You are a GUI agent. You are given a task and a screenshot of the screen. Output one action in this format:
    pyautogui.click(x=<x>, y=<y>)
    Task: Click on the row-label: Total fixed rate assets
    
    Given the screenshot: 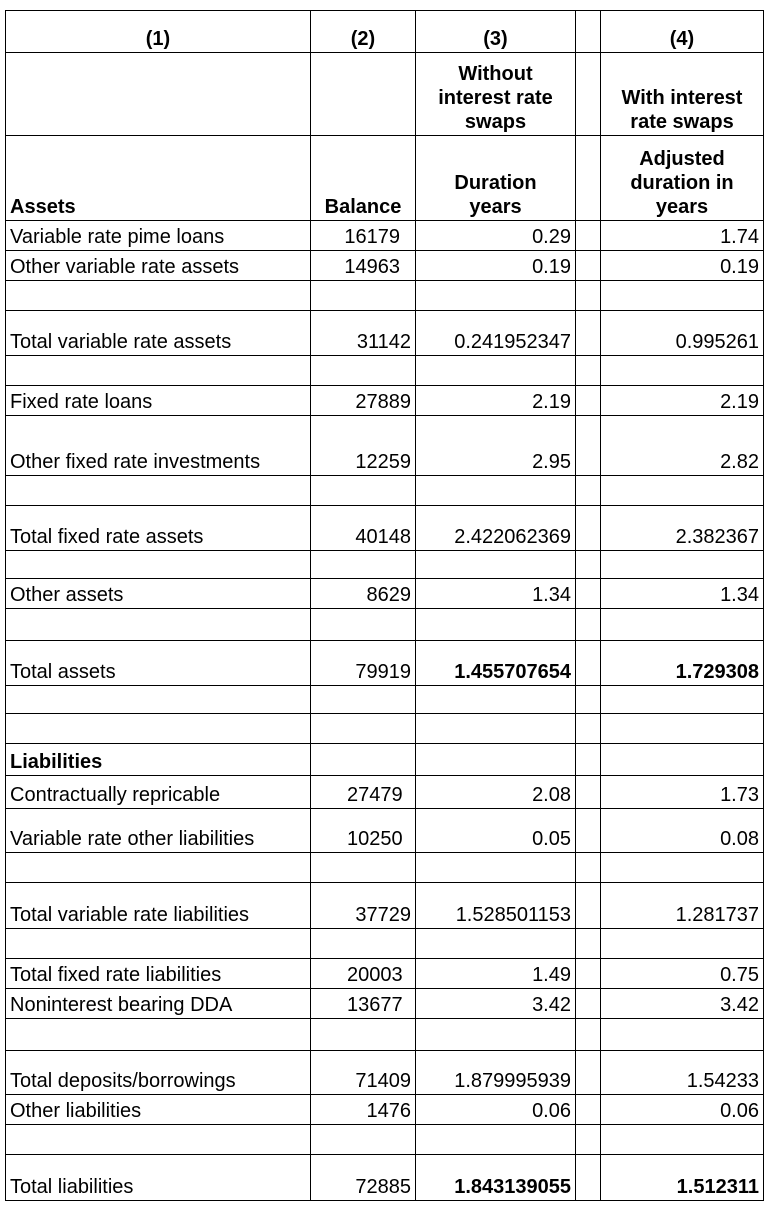 What is the action you would take?
    pyautogui.click(x=158, y=528)
    